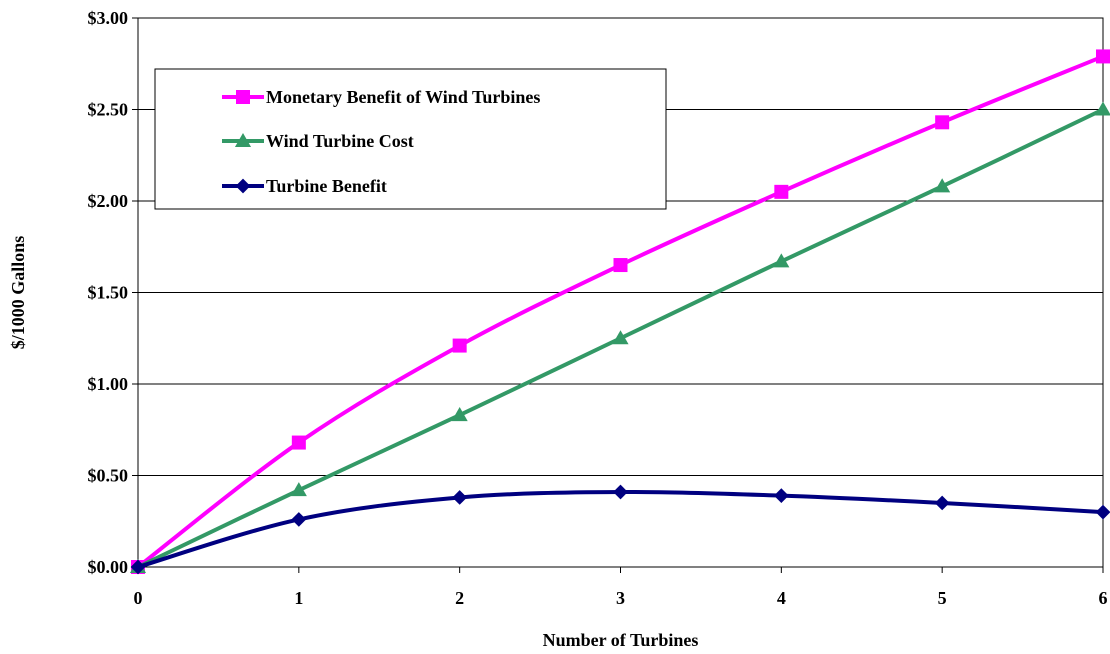 The height and width of the screenshot is (654, 1110). I want to click on legend-label: Wind Turbine Cost, so click(340, 141).